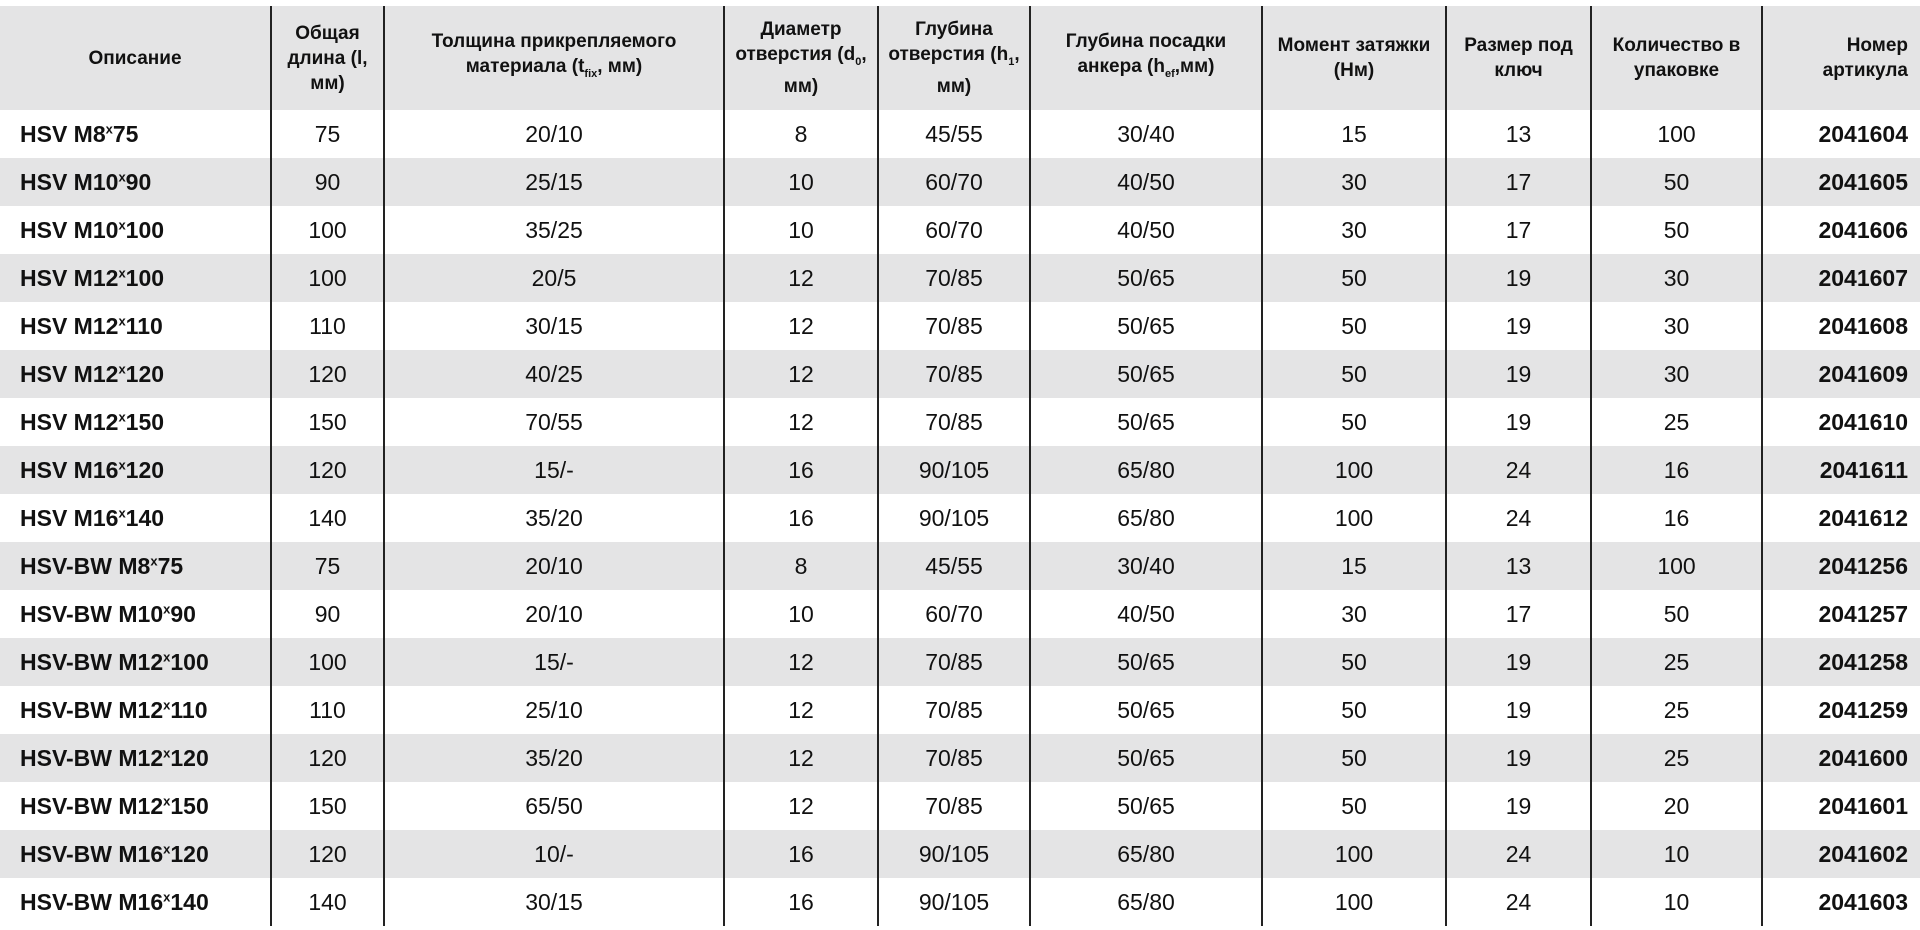 This screenshot has height=930, width=1920. Describe the element at coordinates (135, 662) in the screenshot. I see `description-cell: HSV-BW M12x100` at that location.